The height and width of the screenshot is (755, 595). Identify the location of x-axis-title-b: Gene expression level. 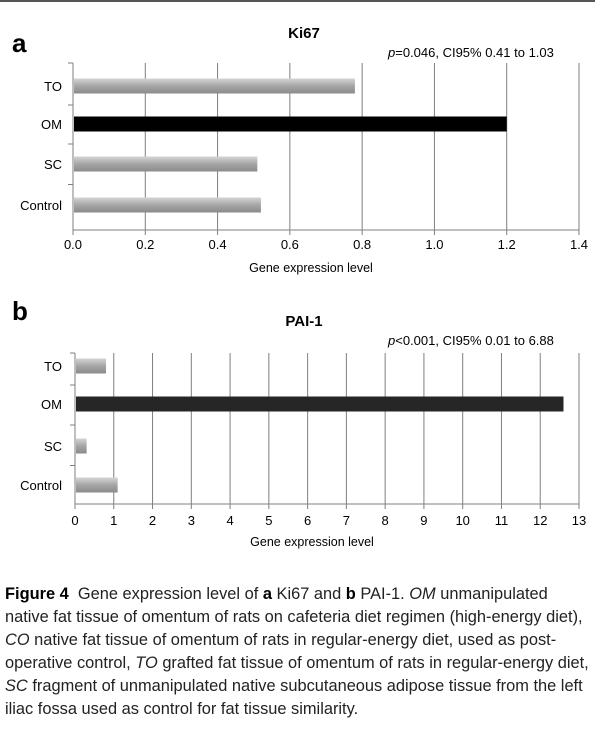
(312, 542).